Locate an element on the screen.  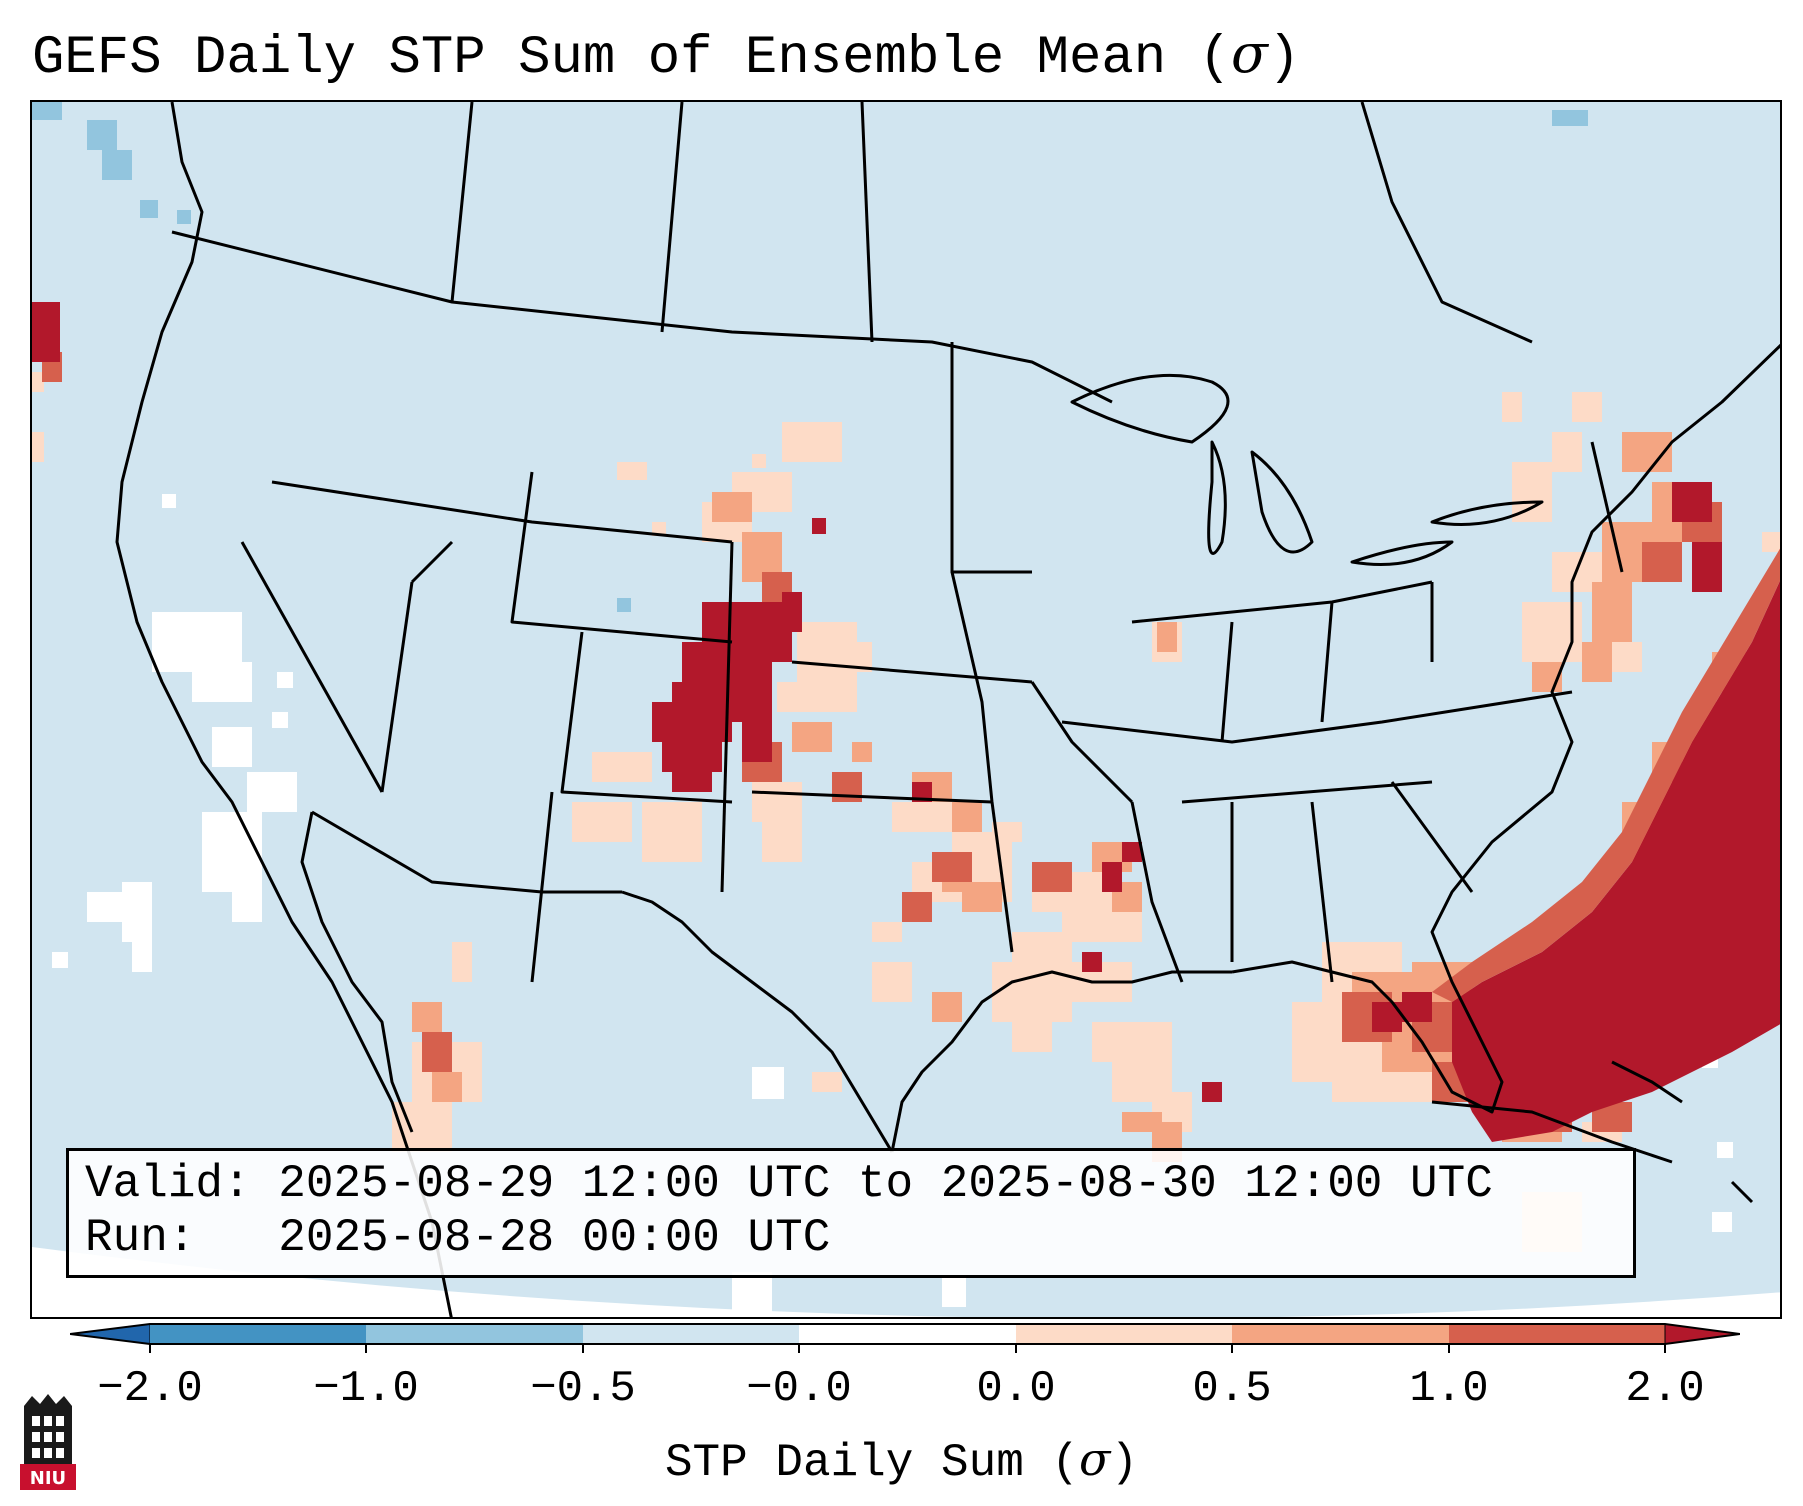
niu-logo: NIU is located at coordinates (48, 1442).